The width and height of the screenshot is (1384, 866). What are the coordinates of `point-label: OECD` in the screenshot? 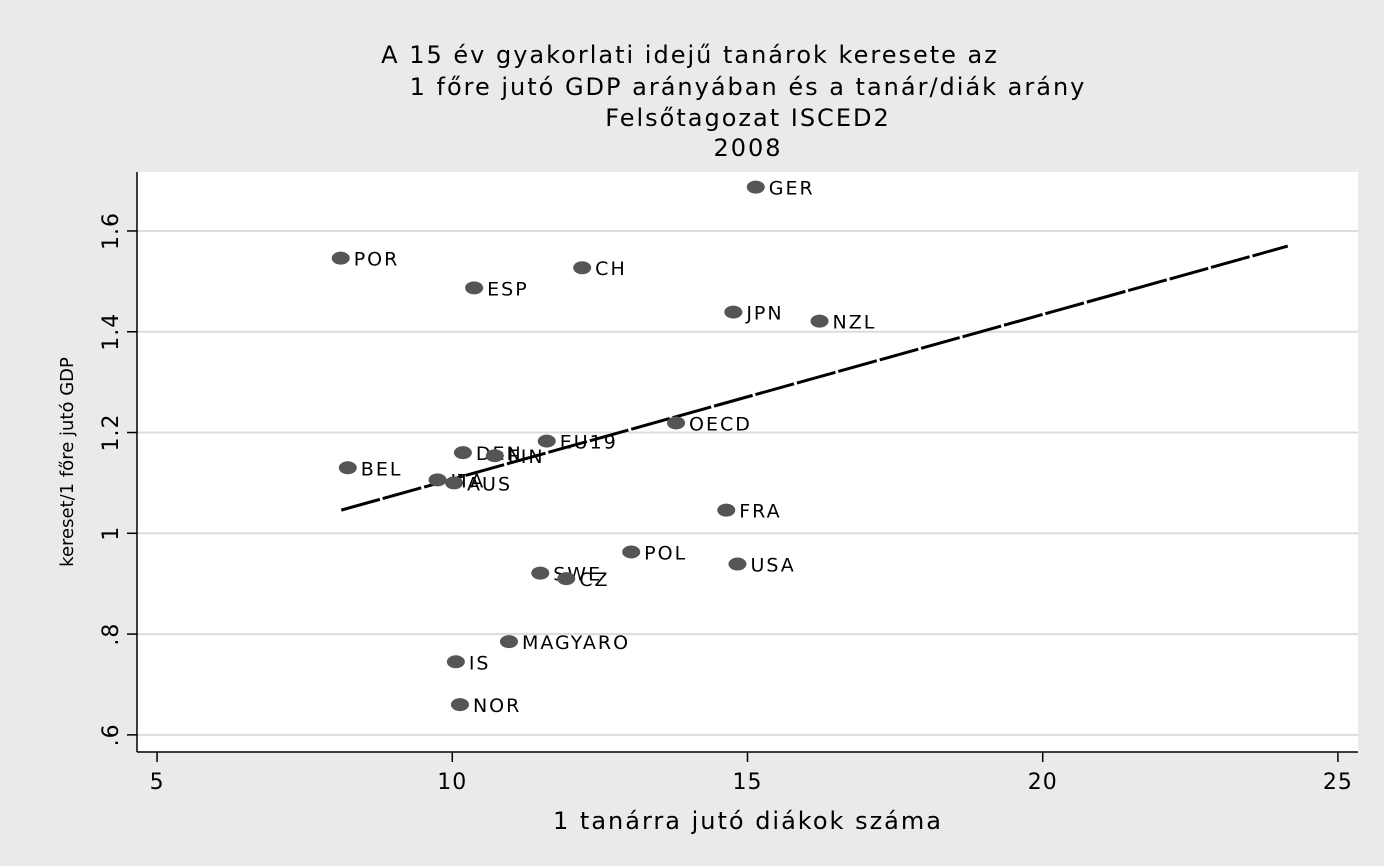 It's located at (720, 424).